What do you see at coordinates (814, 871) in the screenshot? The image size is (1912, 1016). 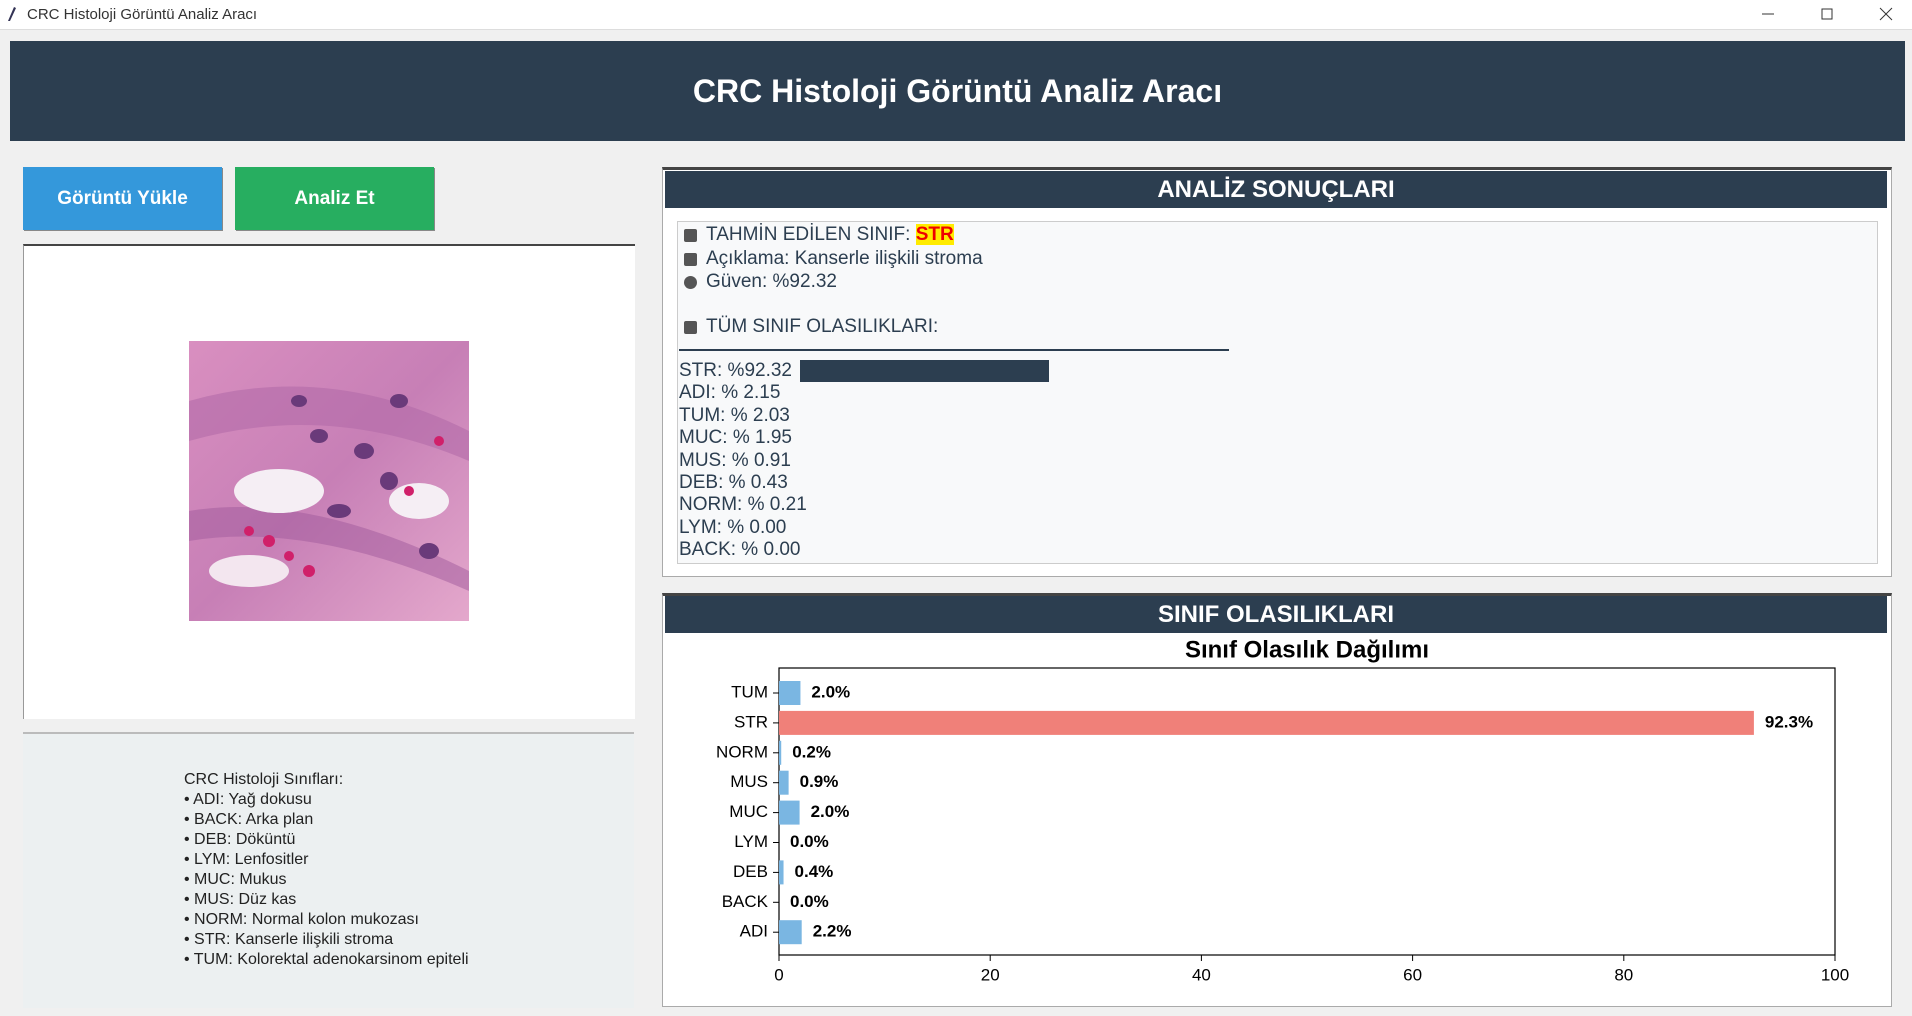 I see `value-label: 0.4%` at bounding box center [814, 871].